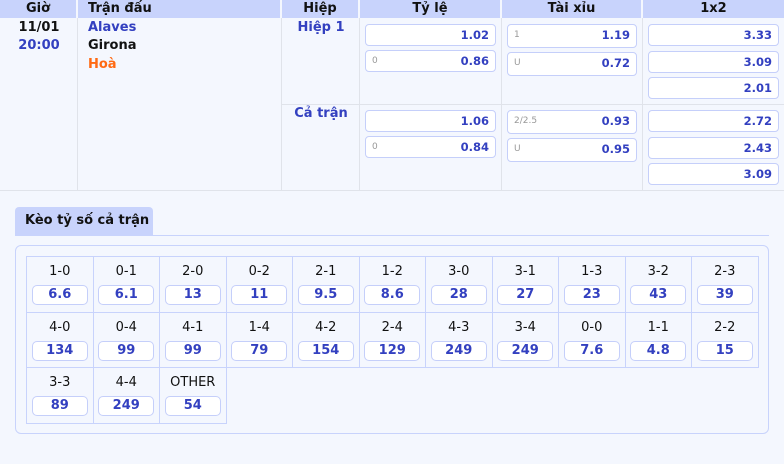  I want to click on 1x2-odds-button: 2.43, so click(713, 147).